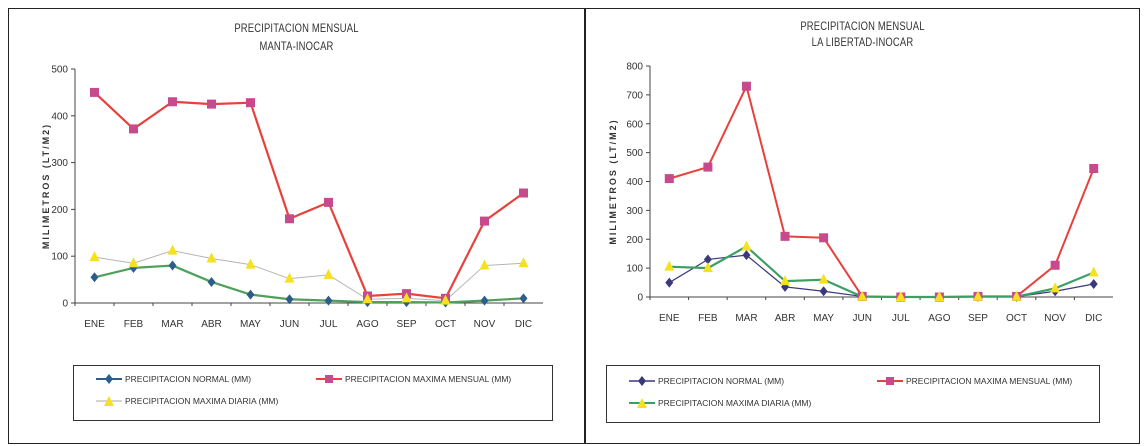  What do you see at coordinates (634, 67) in the screenshot?
I see `y-tick-label: 800` at bounding box center [634, 67].